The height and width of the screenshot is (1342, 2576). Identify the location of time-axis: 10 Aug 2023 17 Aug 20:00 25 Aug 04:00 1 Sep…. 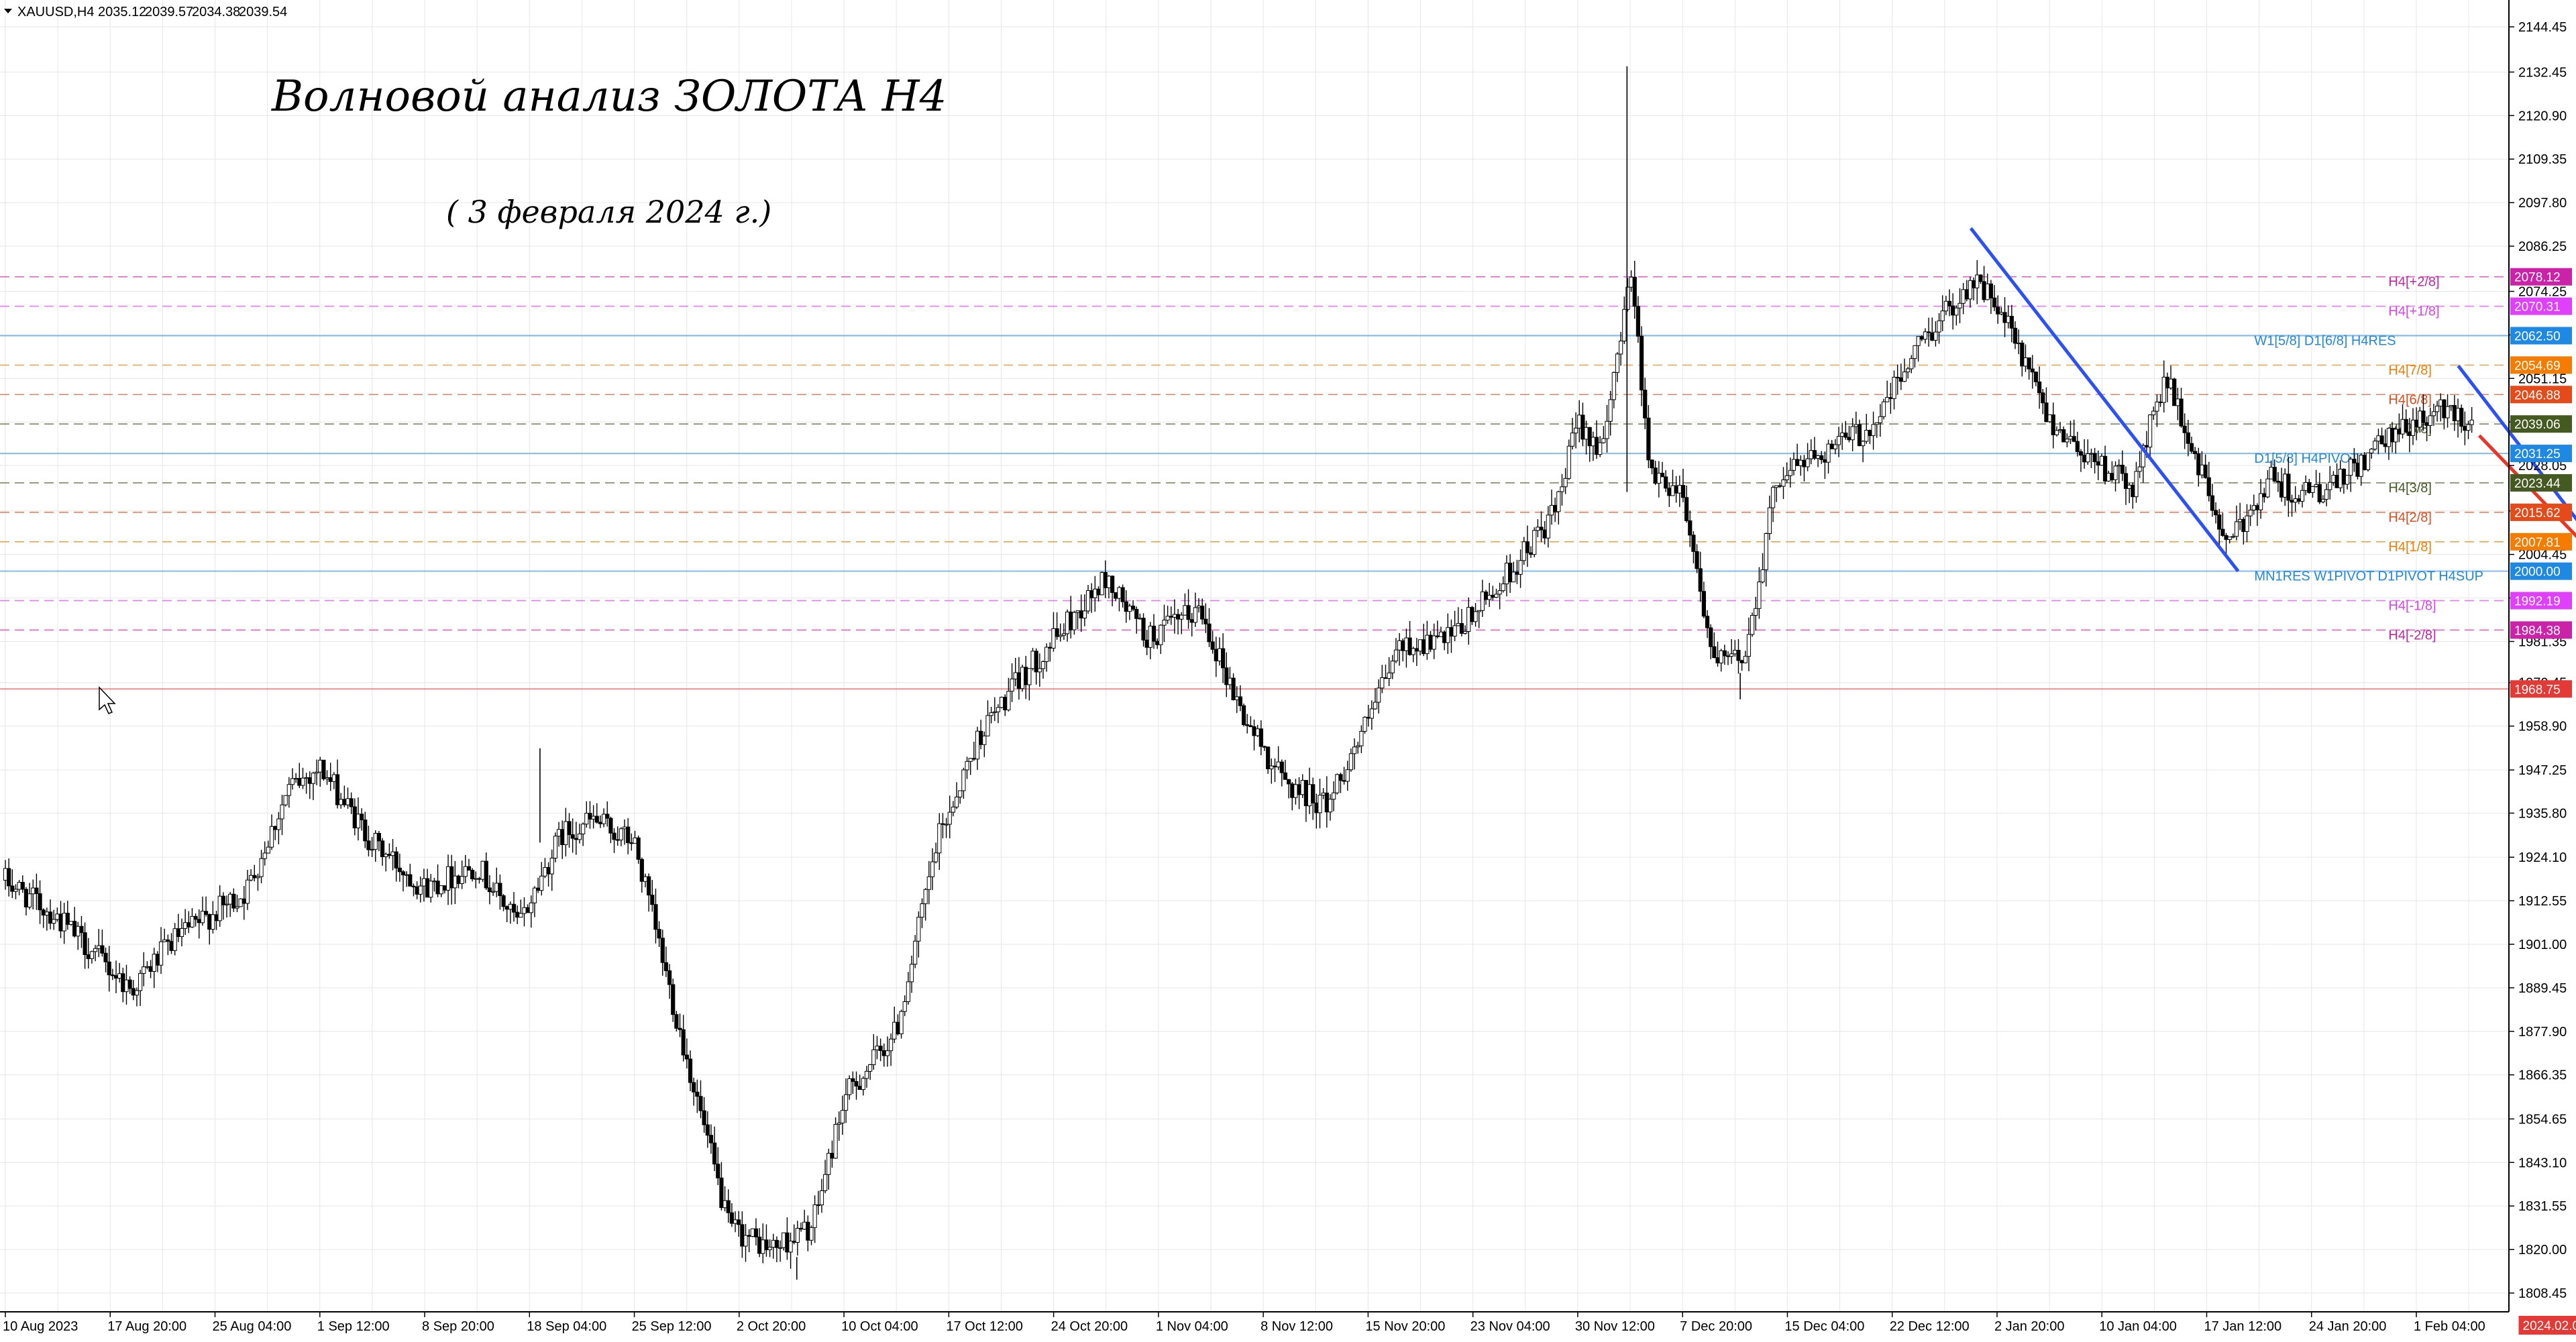
(1289, 1323).